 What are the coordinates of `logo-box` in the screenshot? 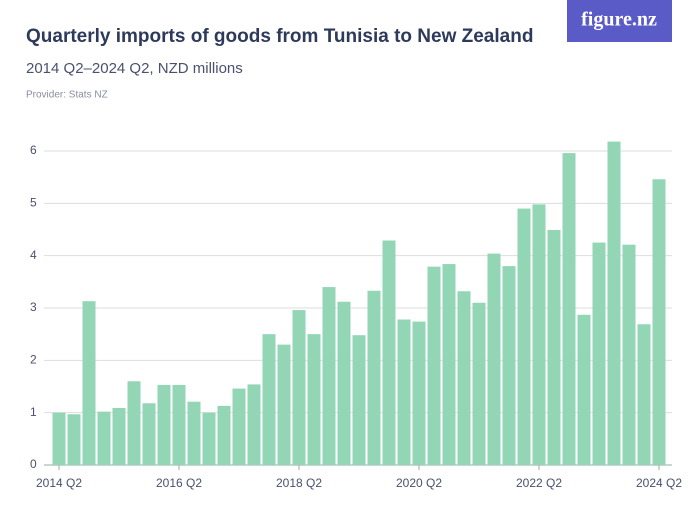 It's located at (619, 21).